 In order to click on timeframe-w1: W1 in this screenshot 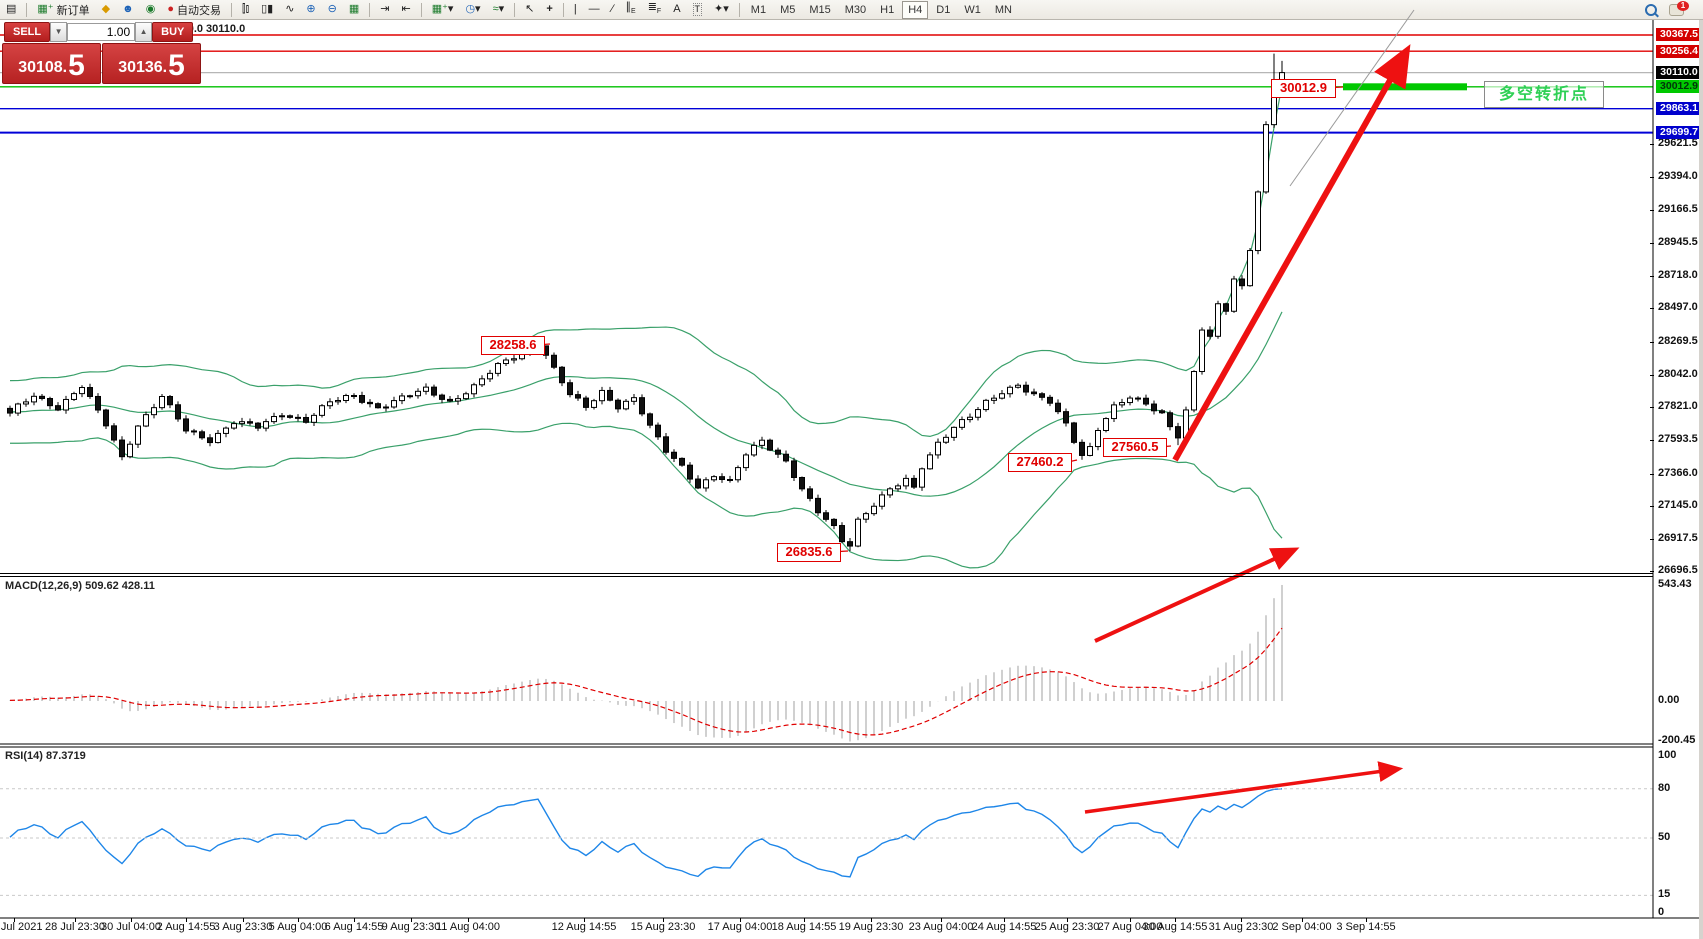, I will do `click(972, 9)`.